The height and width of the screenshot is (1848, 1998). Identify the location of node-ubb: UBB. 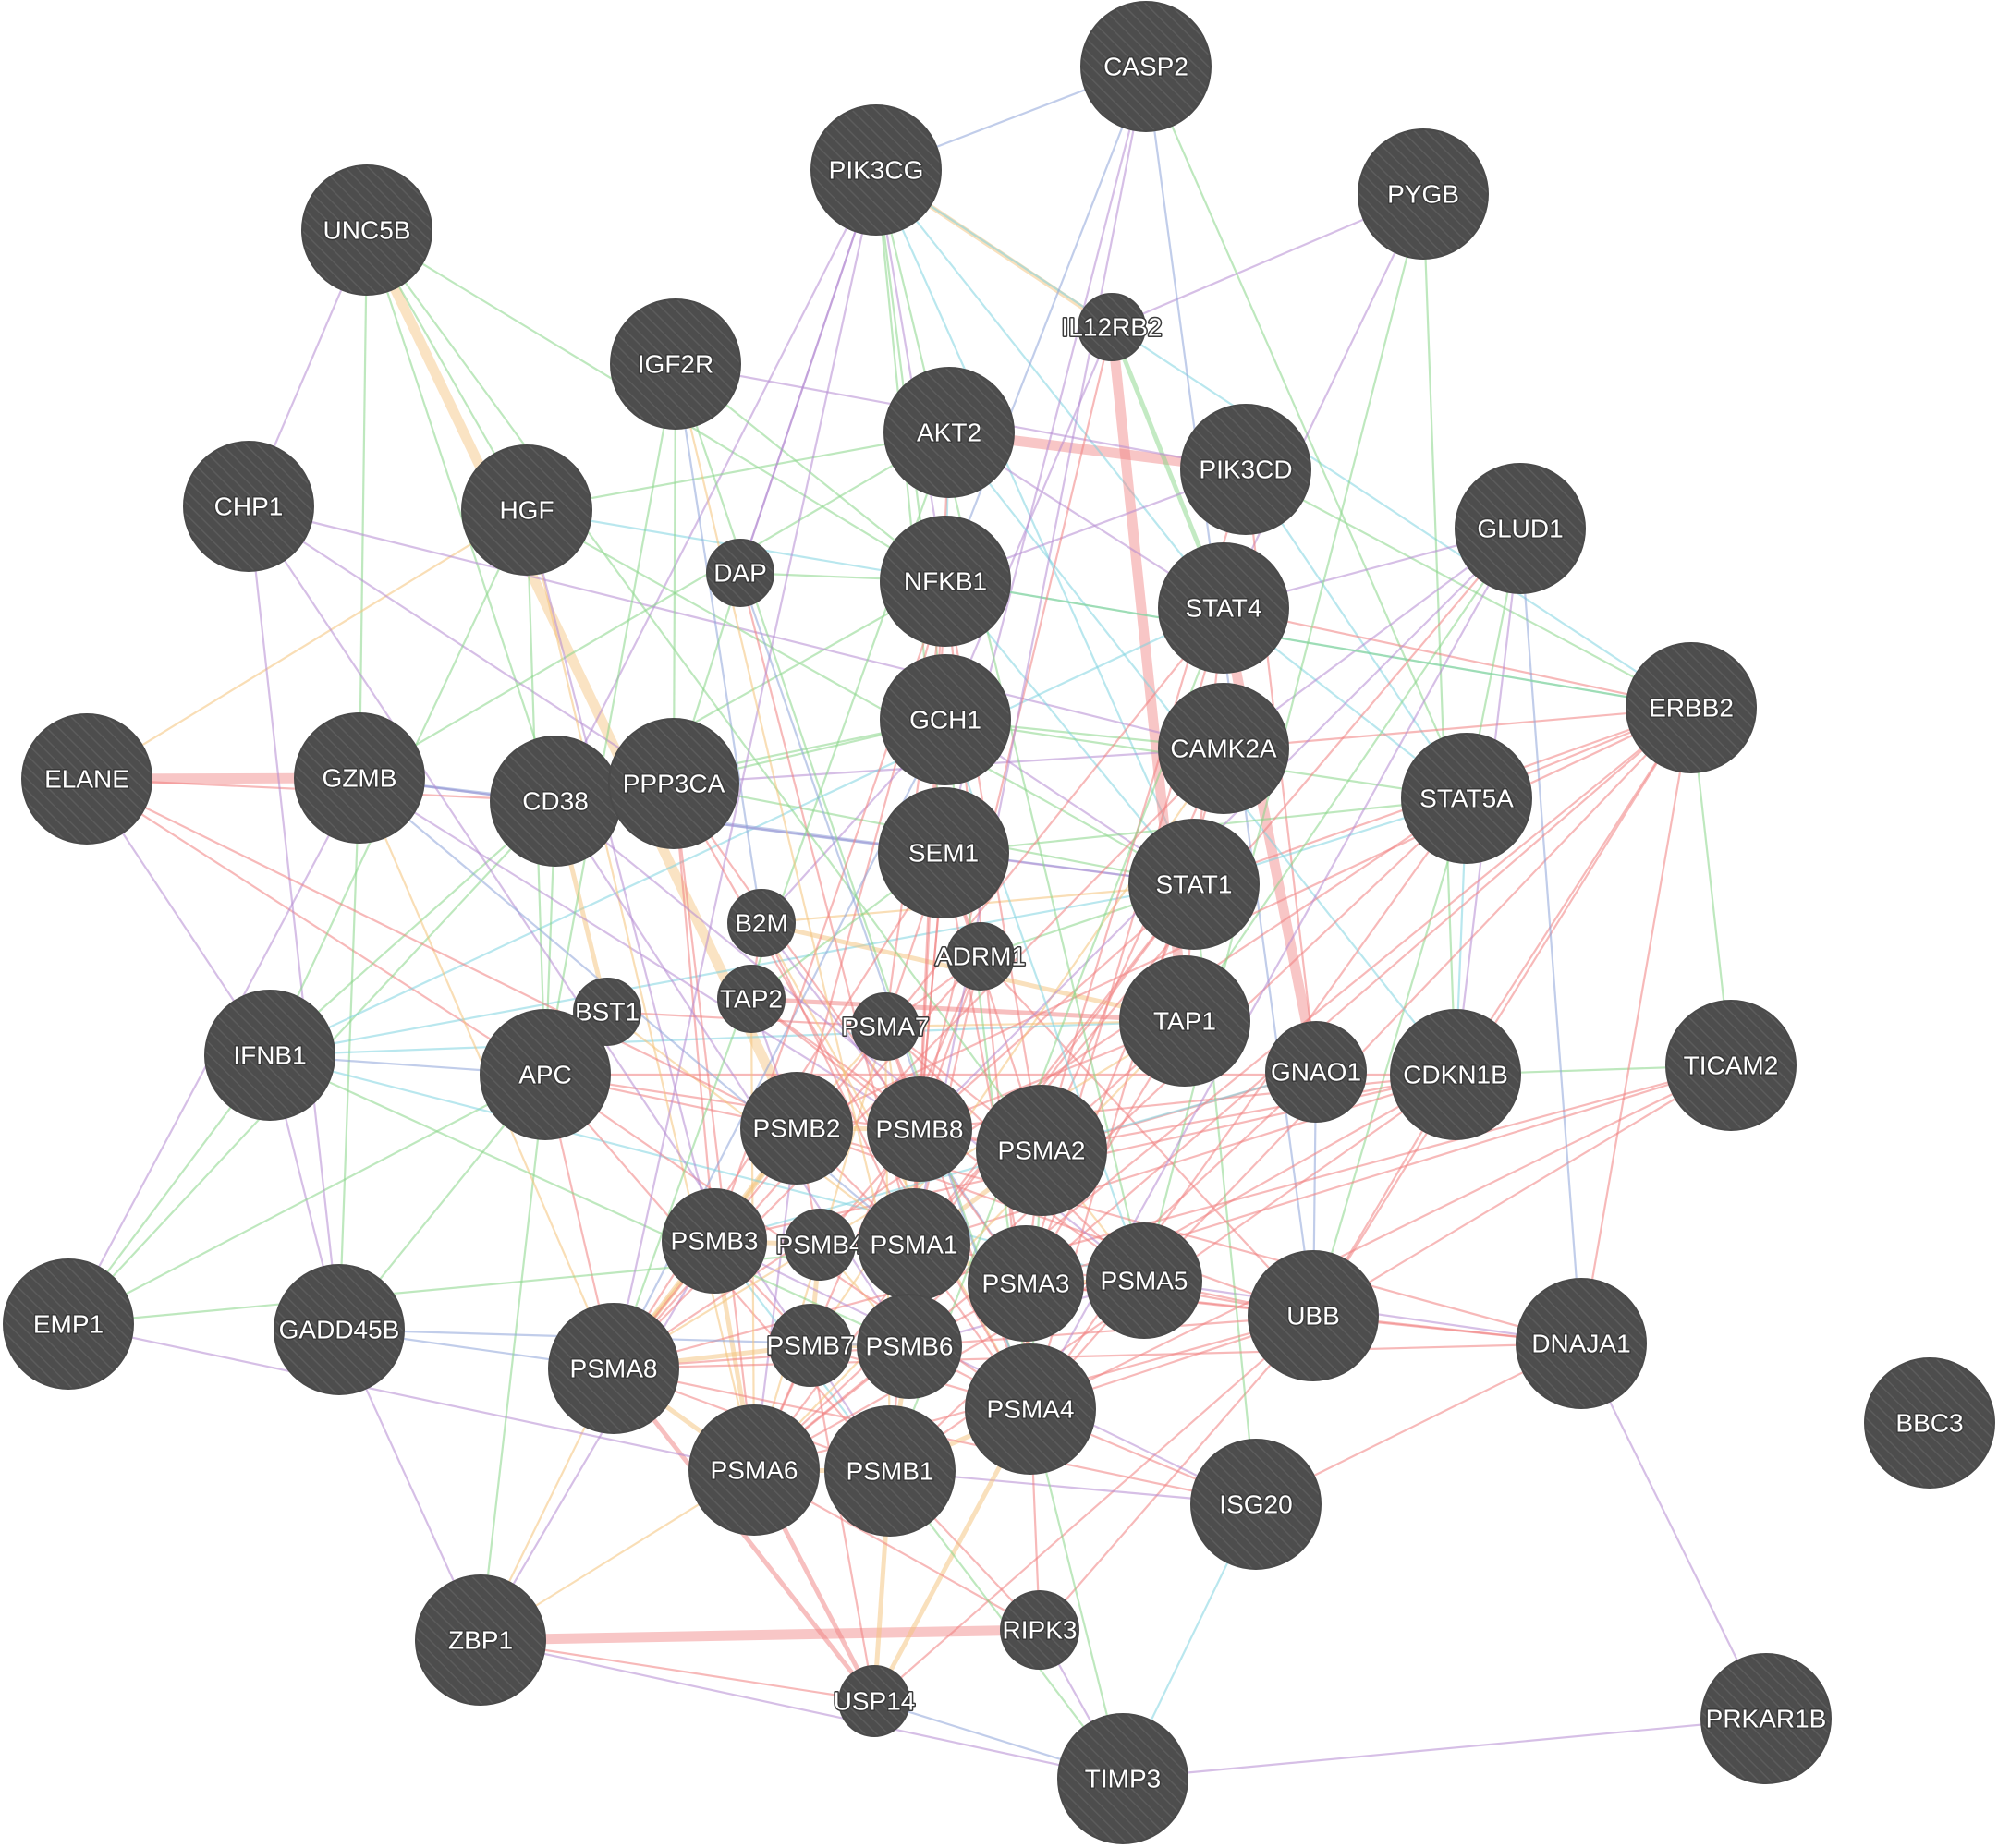
(1313, 1315).